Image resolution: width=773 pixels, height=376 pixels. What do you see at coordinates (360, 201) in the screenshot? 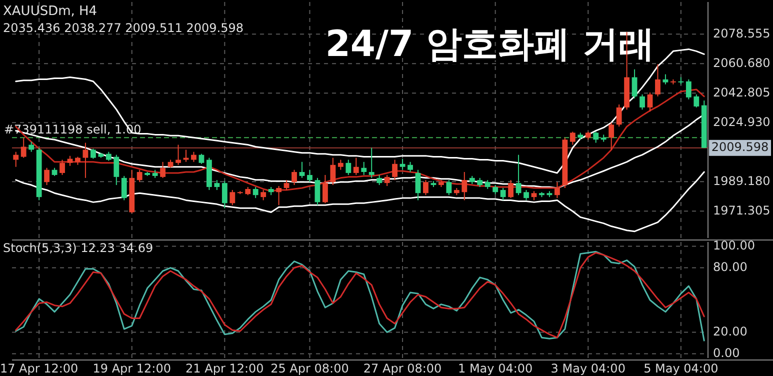
I see `line-series` at bounding box center [360, 201].